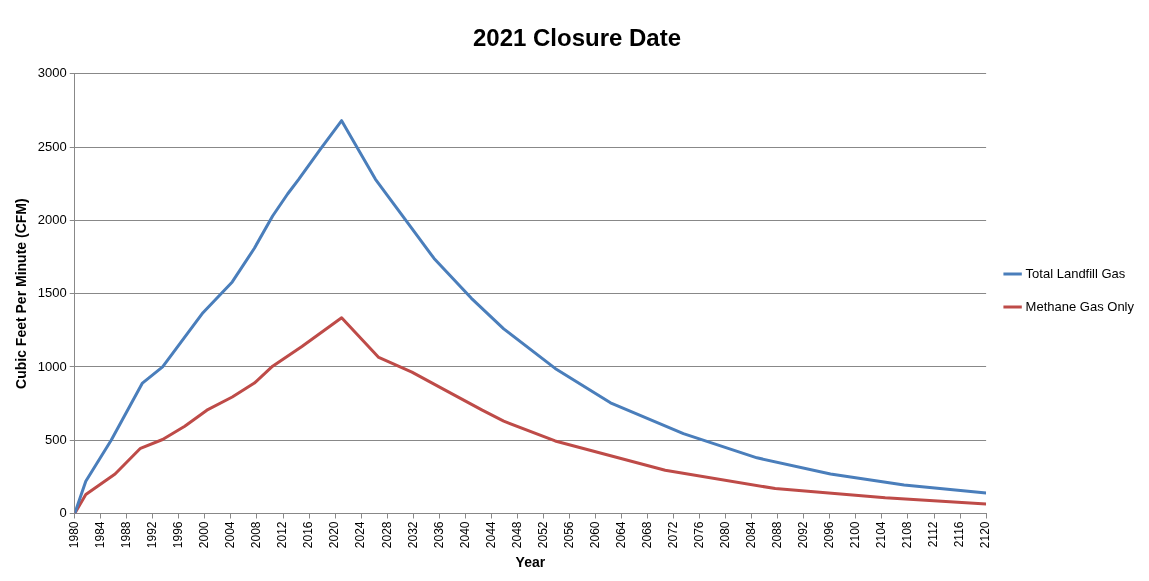  Describe the element at coordinates (646, 535) in the screenshot. I see `x-tick-label: 2068` at that location.